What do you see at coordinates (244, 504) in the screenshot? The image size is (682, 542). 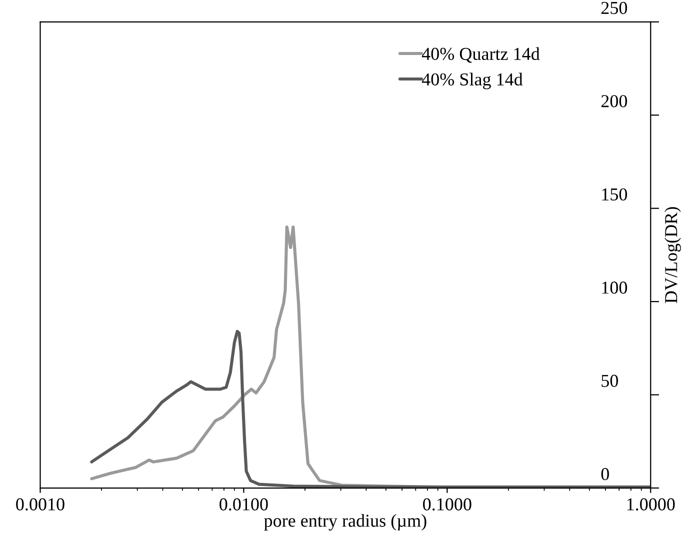 I see `x-tick-label: 0.0100` at bounding box center [244, 504].